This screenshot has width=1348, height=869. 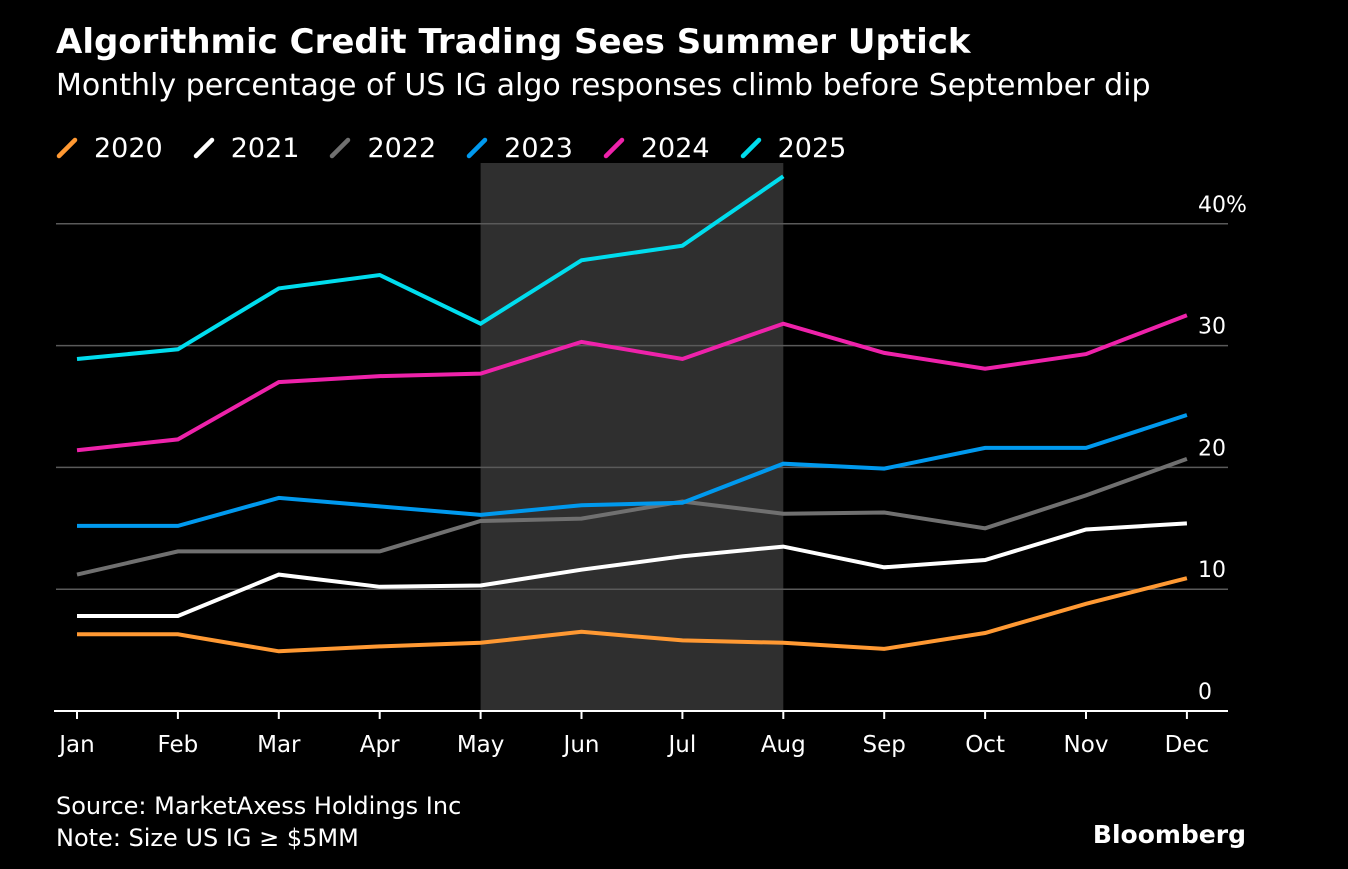 I want to click on legend-label-2024: 2024, so click(x=675, y=148).